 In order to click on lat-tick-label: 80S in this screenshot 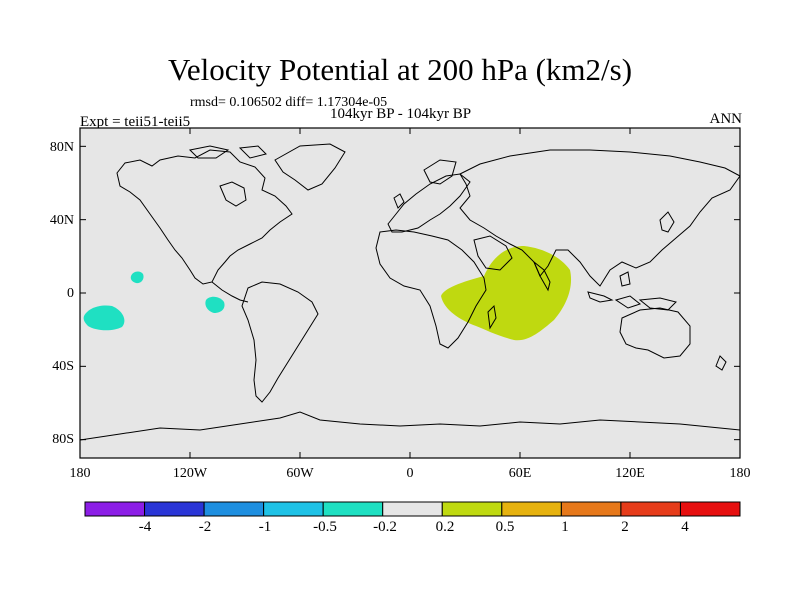, I will do `click(63, 439)`.